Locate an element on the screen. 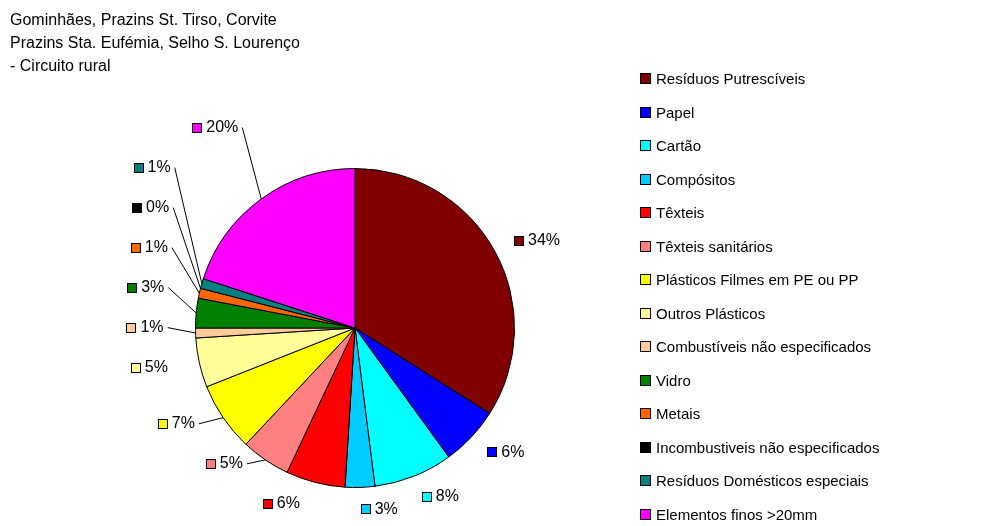  legend-label: Plásticos Filmes em PE ou PP is located at coordinates (757, 280).